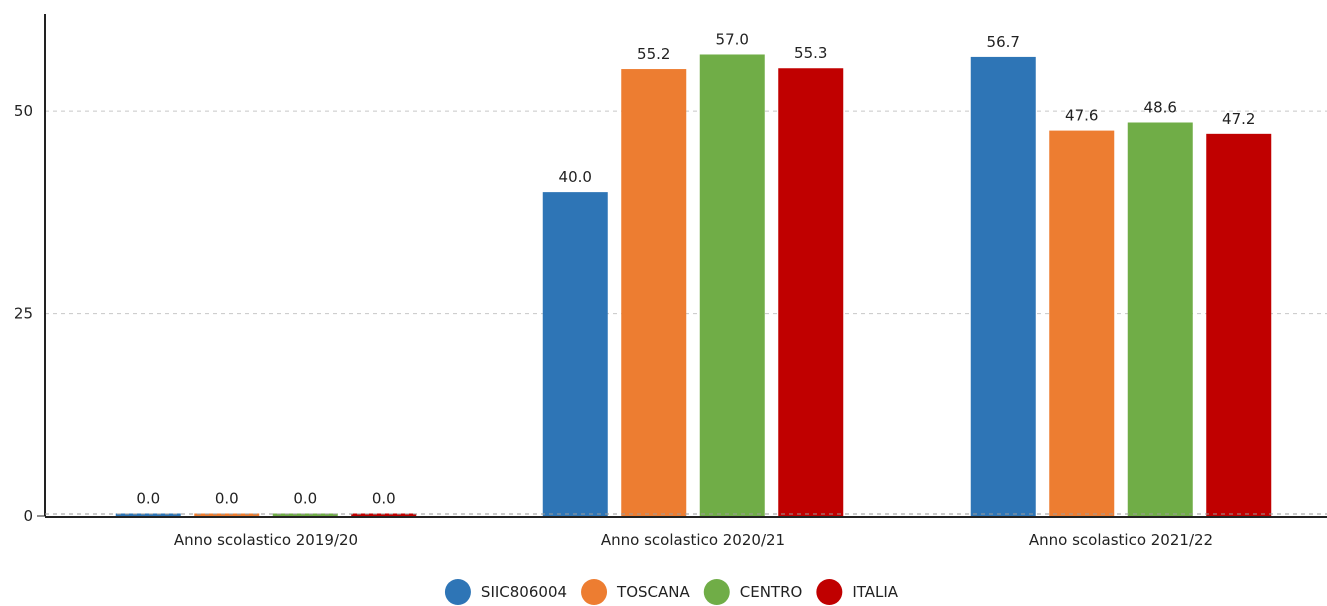 This screenshot has width=1327, height=606. I want to click on x-tick-label: Anno scolastico 2020/21, so click(693, 540).